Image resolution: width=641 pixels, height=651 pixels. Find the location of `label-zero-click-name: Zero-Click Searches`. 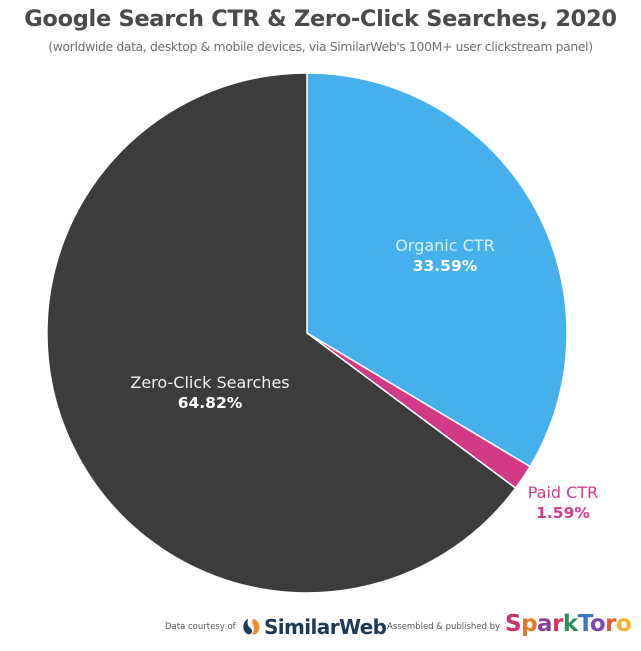

label-zero-click-name: Zero-Click Searches is located at coordinates (210, 382).